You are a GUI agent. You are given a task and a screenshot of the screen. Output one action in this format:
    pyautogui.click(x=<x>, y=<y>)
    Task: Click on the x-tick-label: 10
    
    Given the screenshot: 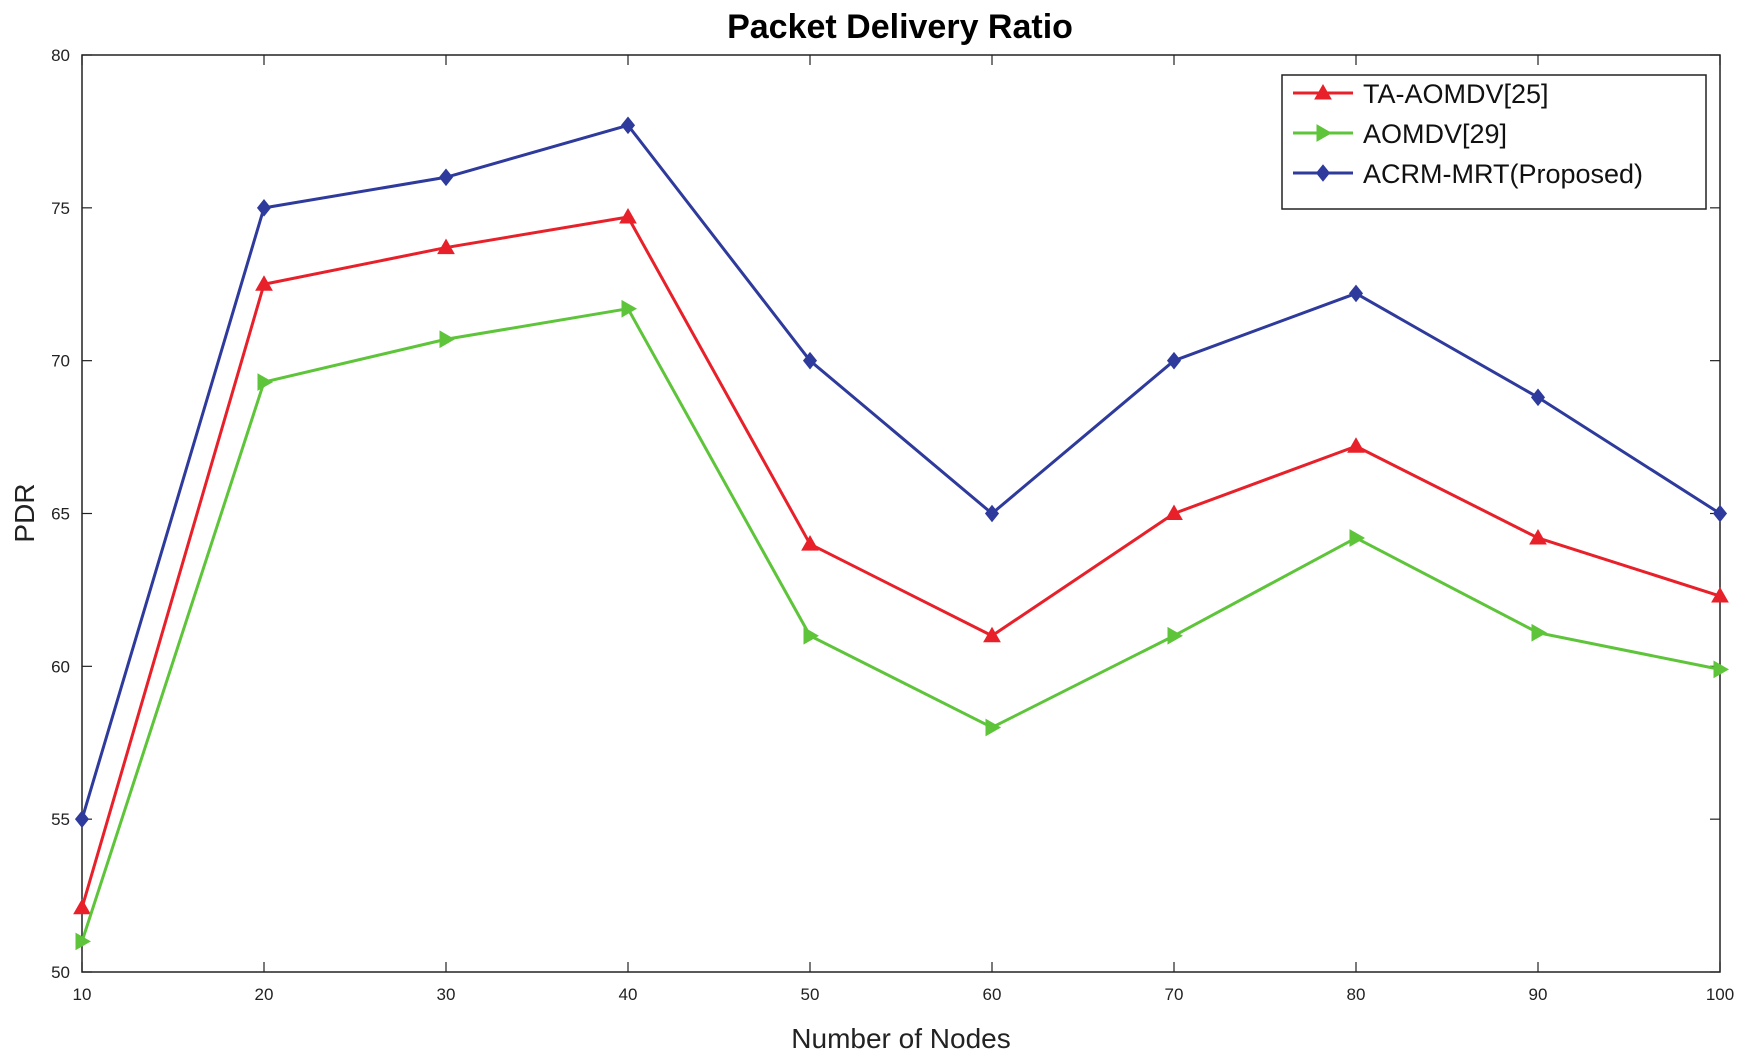 What is the action you would take?
    pyautogui.click(x=82, y=994)
    